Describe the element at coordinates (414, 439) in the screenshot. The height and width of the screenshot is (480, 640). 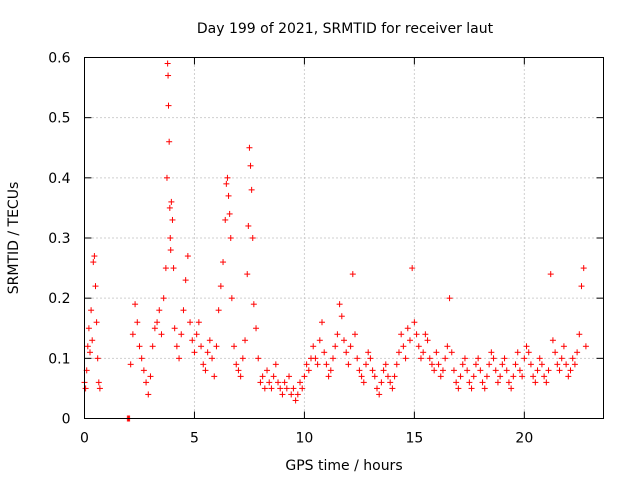
I see `x-tick-label: 15` at that location.